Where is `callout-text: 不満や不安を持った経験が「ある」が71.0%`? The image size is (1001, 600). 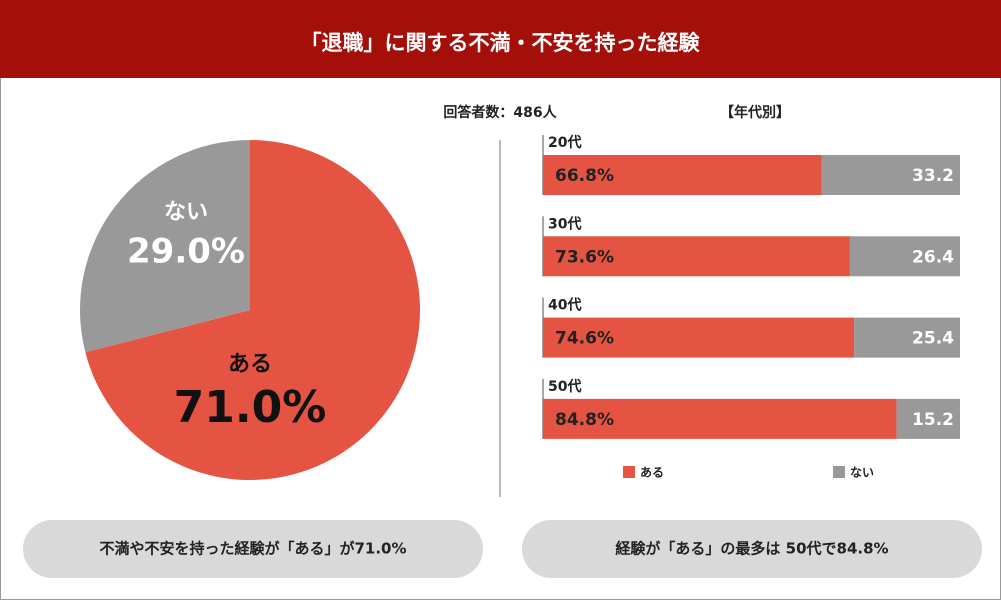 callout-text: 不満や不安を持った経験が「ある」が71.0% is located at coordinates (252, 549).